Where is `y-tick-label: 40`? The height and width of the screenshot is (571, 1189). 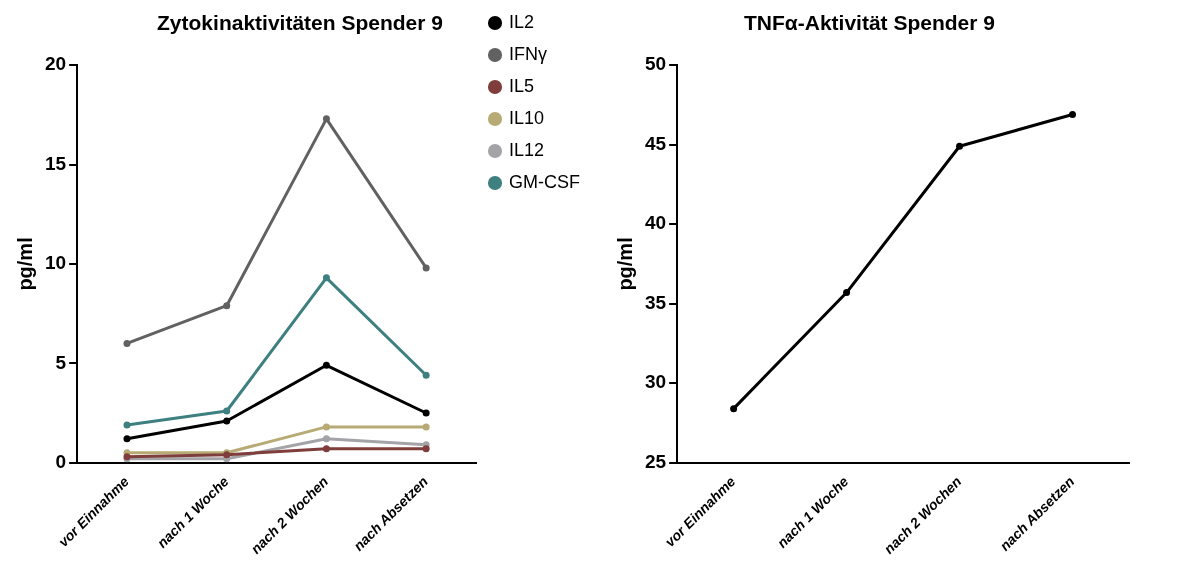 y-tick-label: 40 is located at coordinates (655, 223).